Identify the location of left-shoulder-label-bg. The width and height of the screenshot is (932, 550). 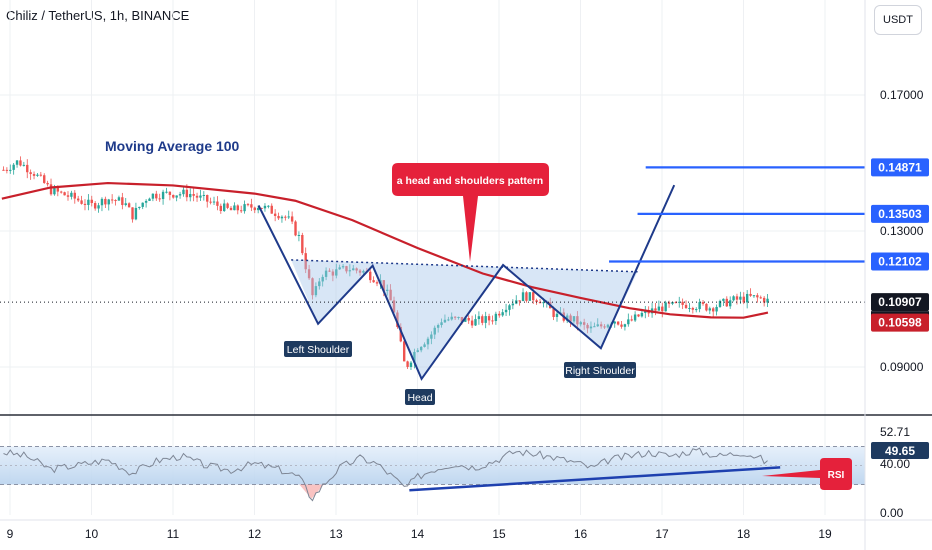
(318, 349).